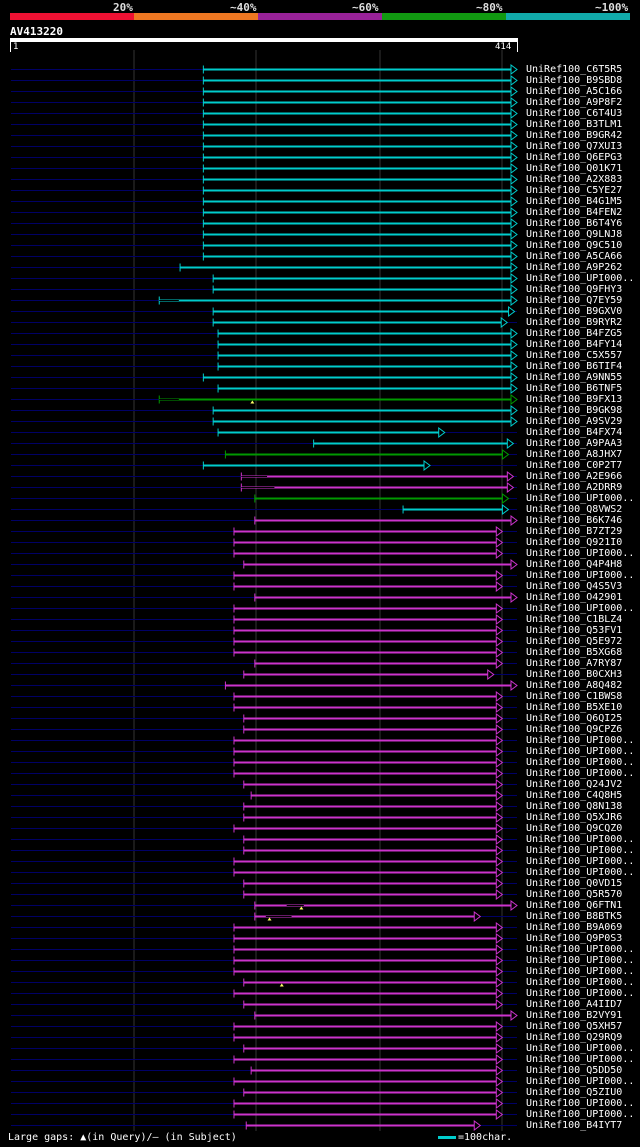 This screenshot has width=640, height=1147. What do you see at coordinates (574, 520) in the screenshot?
I see `hit-label: UniRef100_B6K746` at bounding box center [574, 520].